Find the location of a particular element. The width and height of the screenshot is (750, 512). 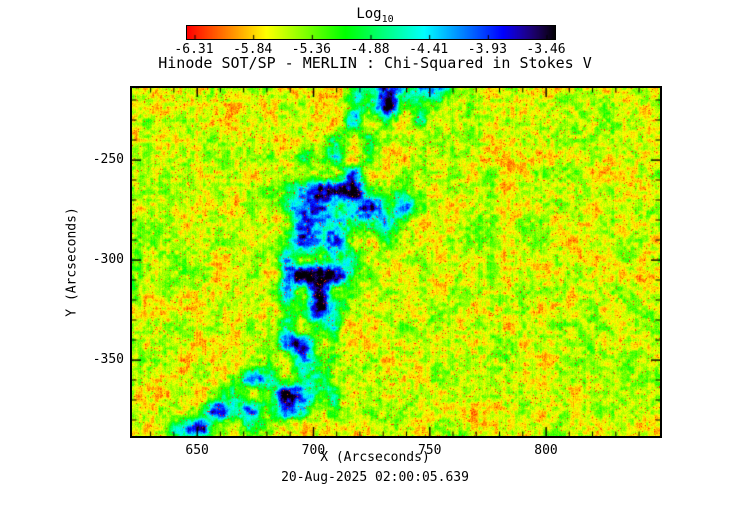

colorbar-title-text: Log is located at coordinates (369, 14).